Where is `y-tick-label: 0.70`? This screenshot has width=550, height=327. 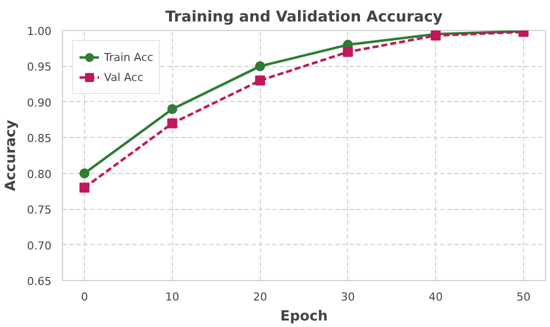
y-tick-label: 0.70 is located at coordinates (39, 245).